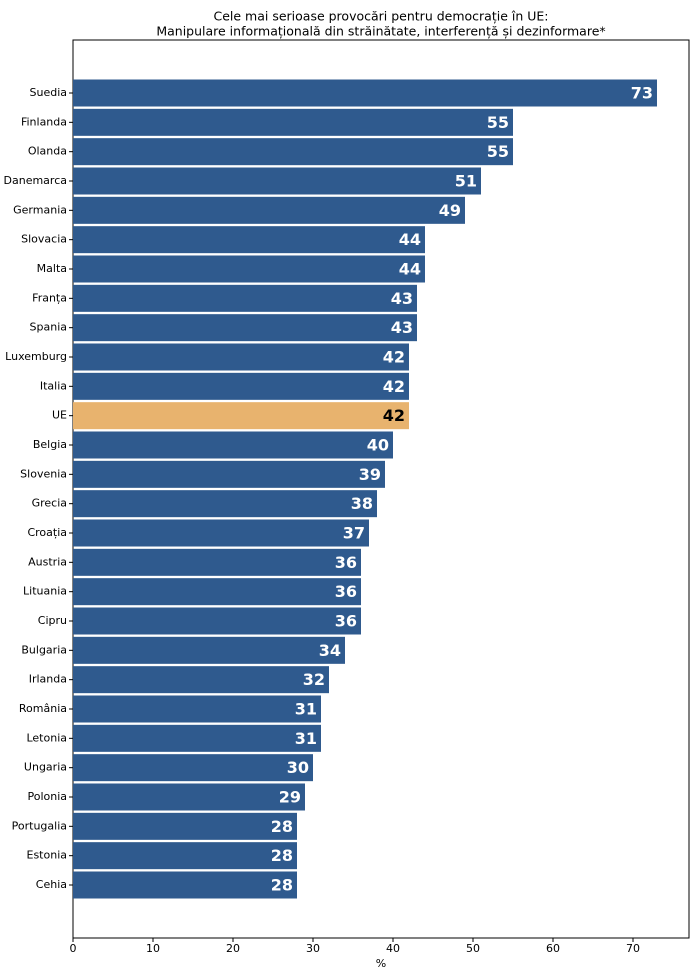  I want to click on x-tick-label: 10, so click(153, 948).